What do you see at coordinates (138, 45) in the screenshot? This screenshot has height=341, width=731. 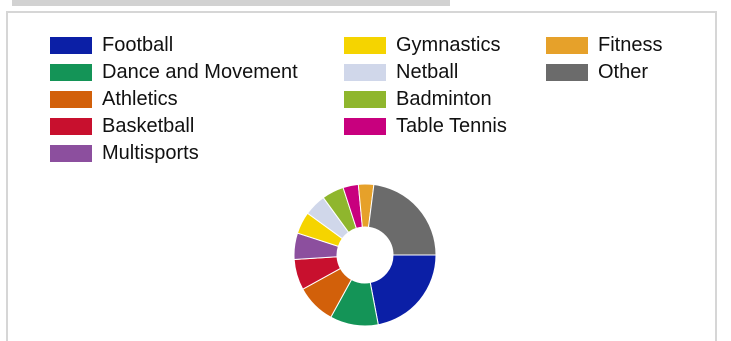 I see `legend-label-football: Football` at bounding box center [138, 45].